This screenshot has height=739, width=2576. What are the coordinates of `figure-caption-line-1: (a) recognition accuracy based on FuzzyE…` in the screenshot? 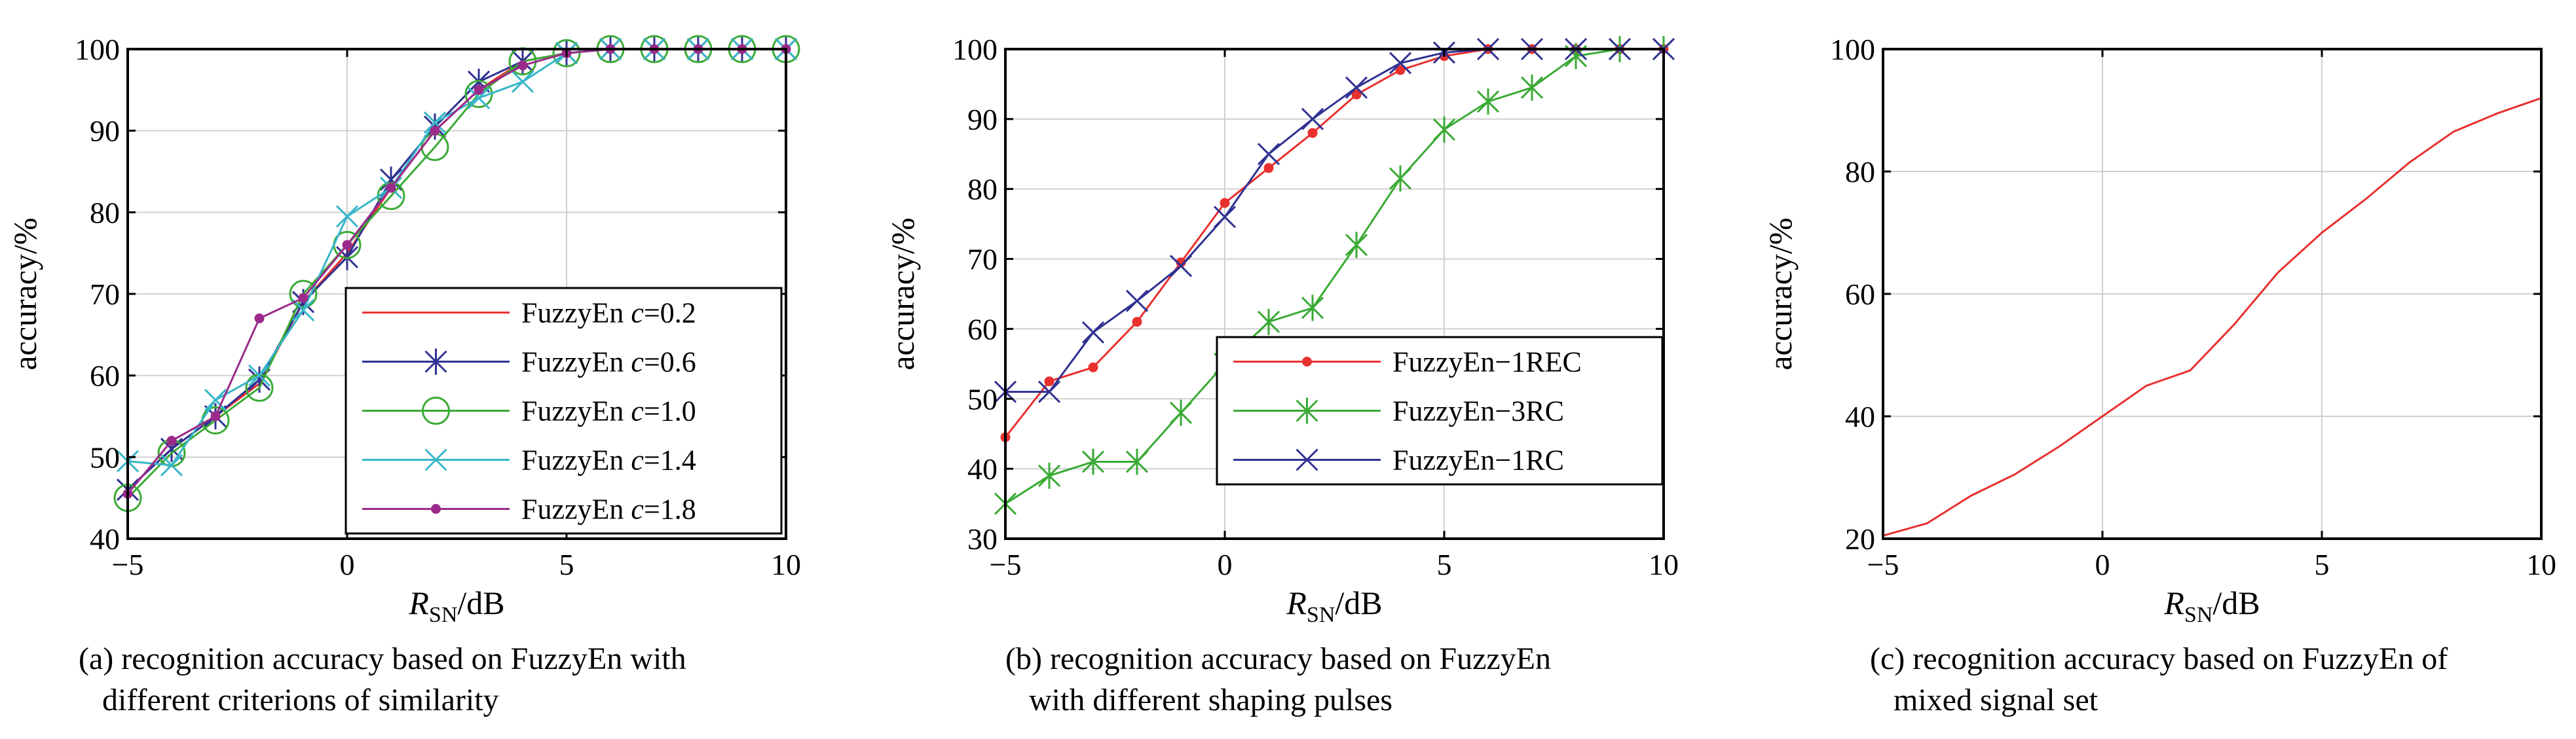 It's located at (382, 658).